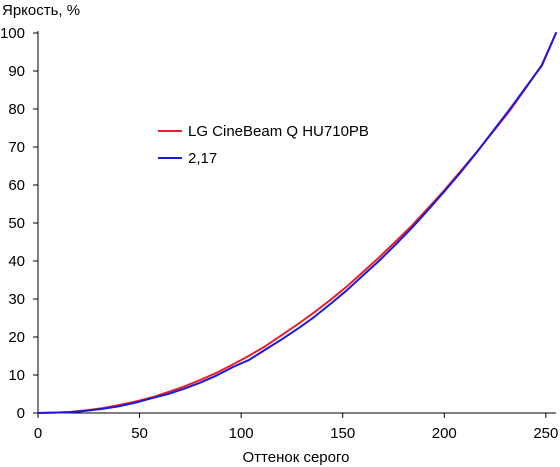  What do you see at coordinates (278, 131) in the screenshot?
I see `legend-label-0: LG CineBeam Q HU710PB` at bounding box center [278, 131].